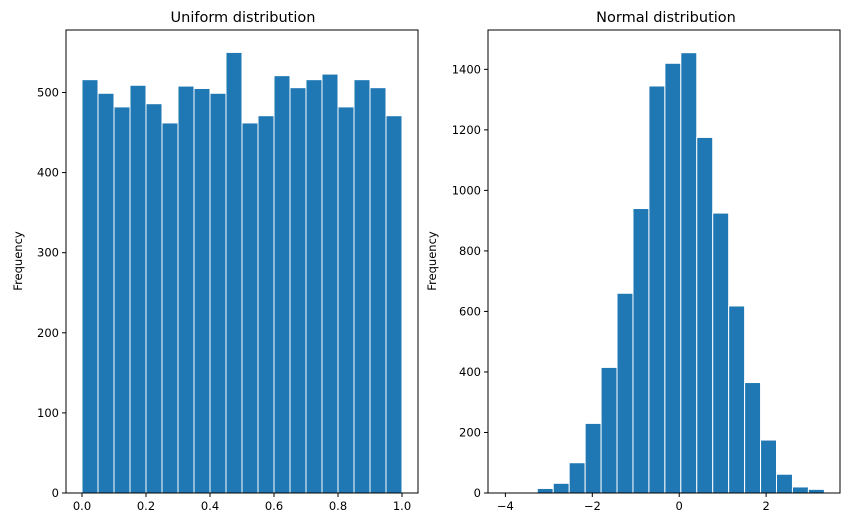 This screenshot has width=850, height=526. I want to click on y-tick-label: 100, so click(48, 413).